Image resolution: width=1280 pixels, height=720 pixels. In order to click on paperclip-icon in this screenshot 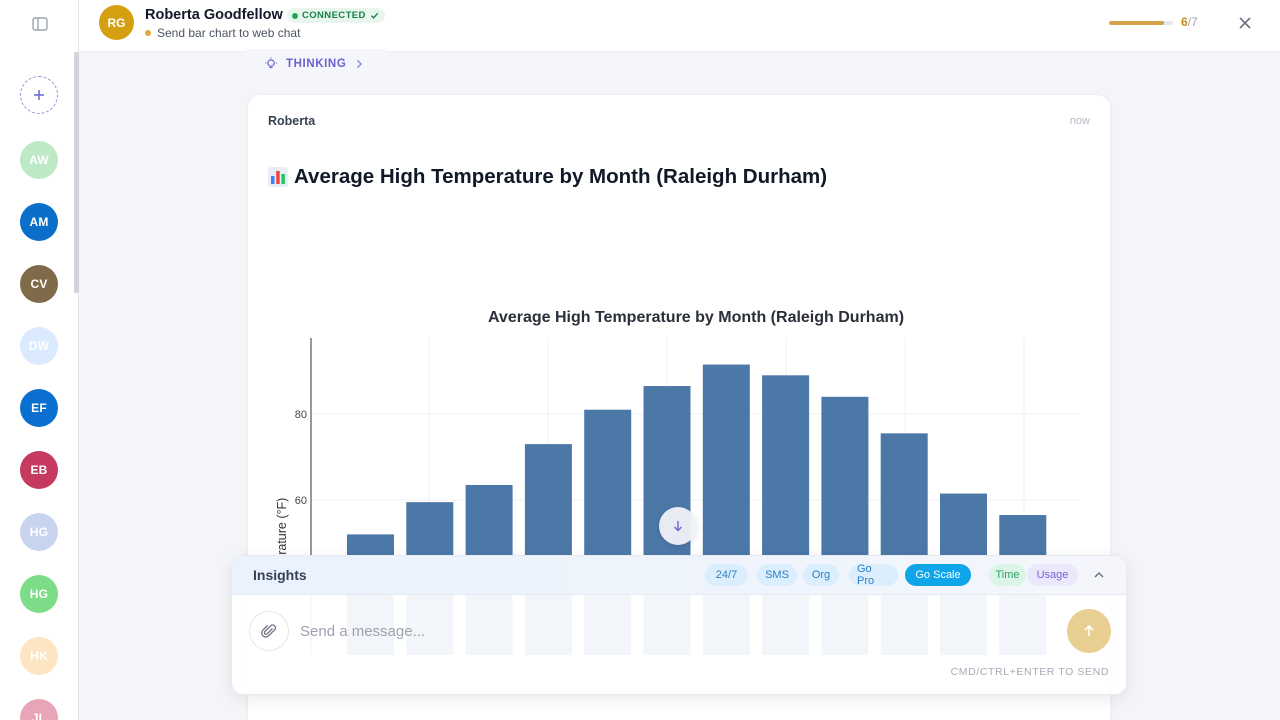, I will do `click(269, 631)`.